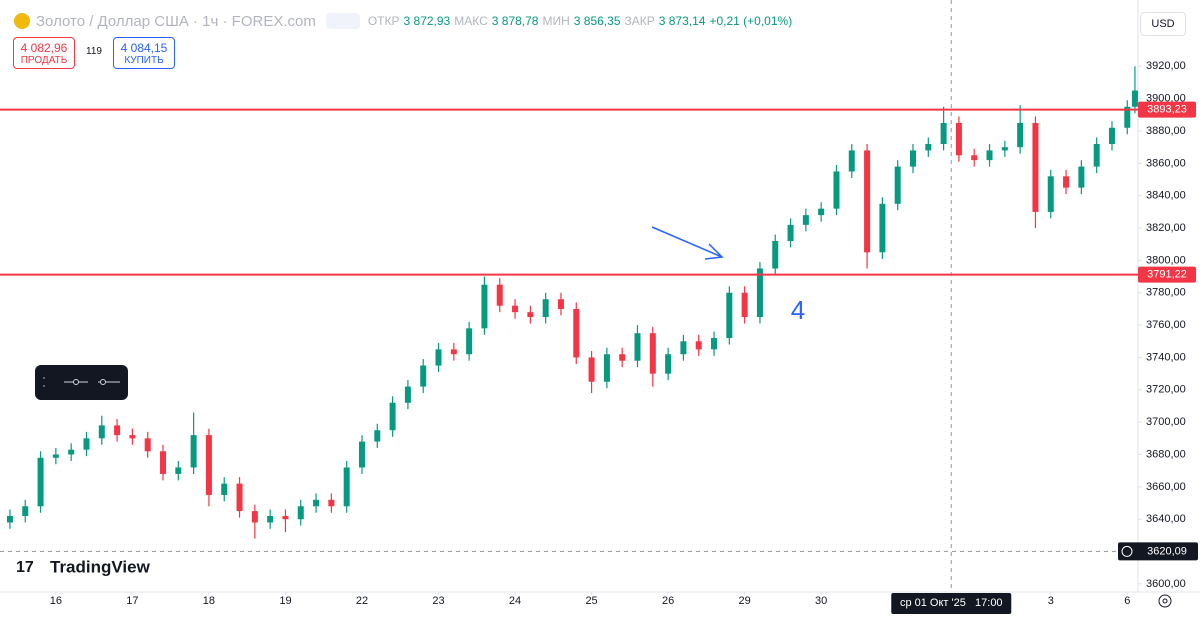 The height and width of the screenshot is (617, 1200). Describe the element at coordinates (668, 601) in the screenshot. I see `x-tick-label: 26` at that location.